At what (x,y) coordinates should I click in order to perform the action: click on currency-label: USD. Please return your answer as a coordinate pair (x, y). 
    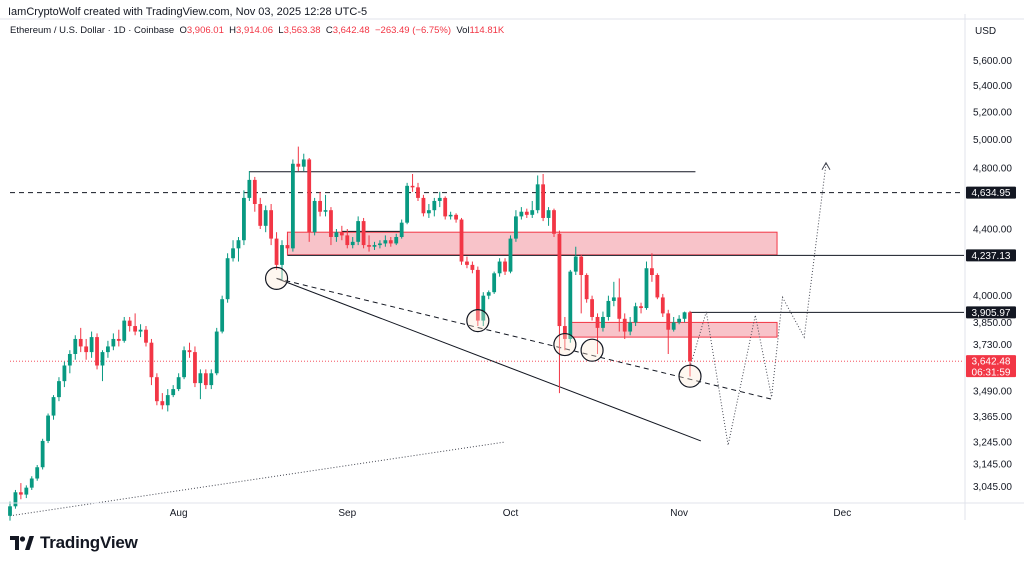
    Looking at the image, I should click on (986, 31).